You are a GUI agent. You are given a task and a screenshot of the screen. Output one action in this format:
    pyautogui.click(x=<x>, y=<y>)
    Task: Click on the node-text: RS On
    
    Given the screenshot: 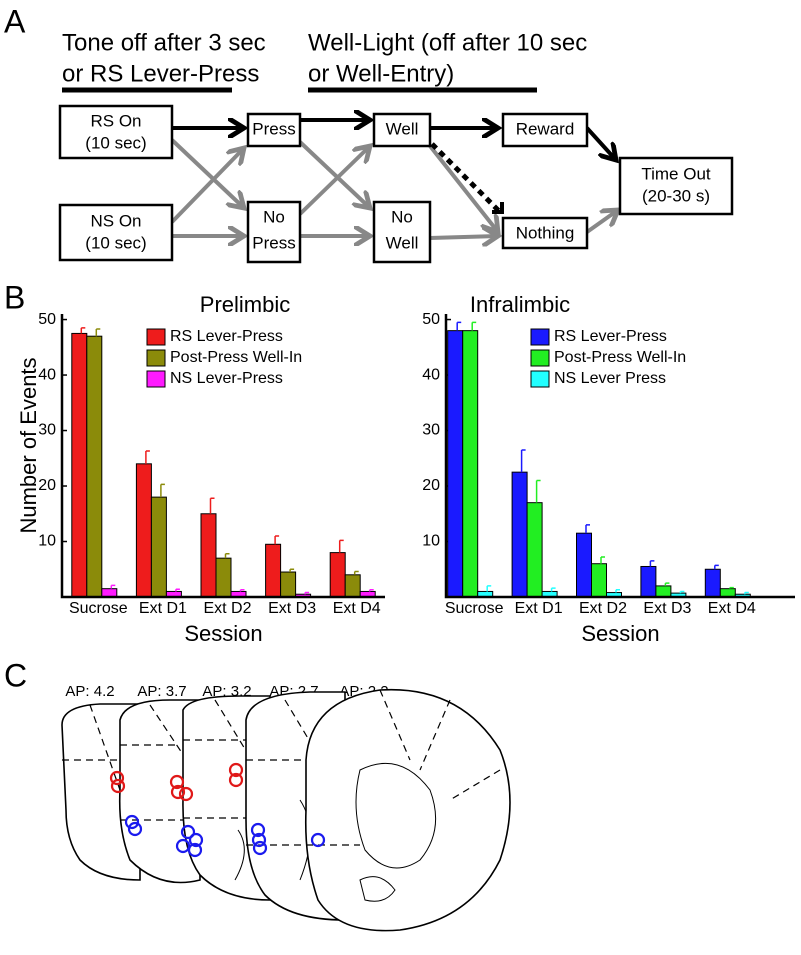 What is the action you would take?
    pyautogui.click(x=115, y=120)
    